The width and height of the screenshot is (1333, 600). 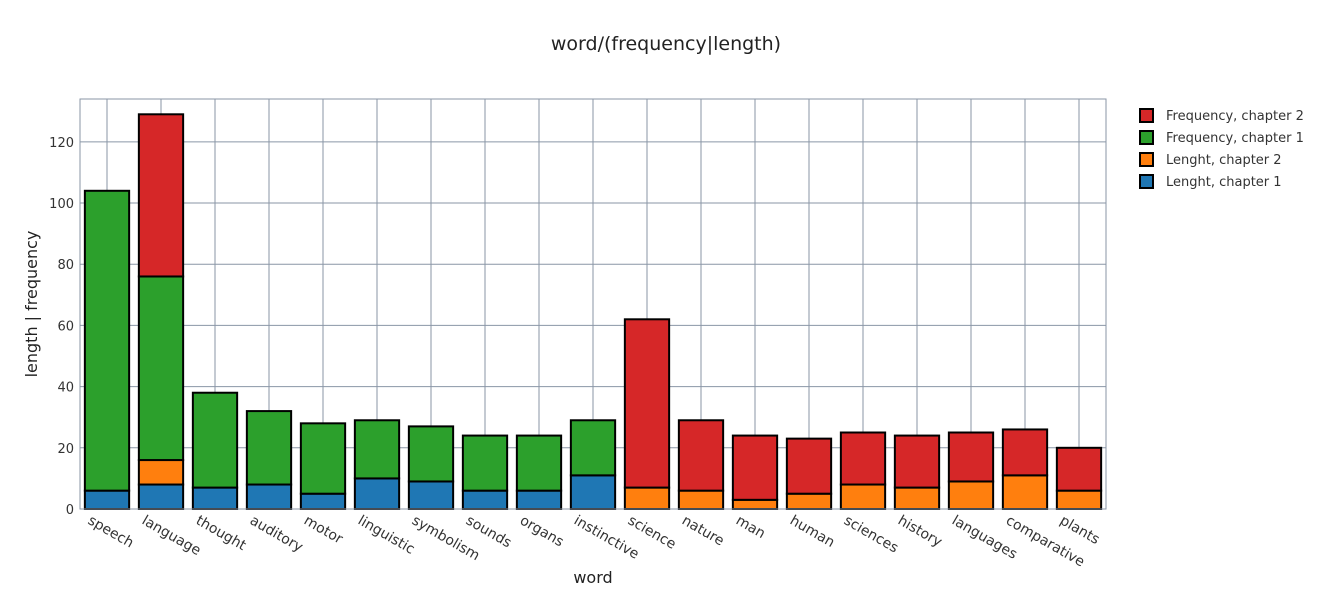 What do you see at coordinates (592, 577) in the screenshot?
I see `x-axis-label: word` at bounding box center [592, 577].